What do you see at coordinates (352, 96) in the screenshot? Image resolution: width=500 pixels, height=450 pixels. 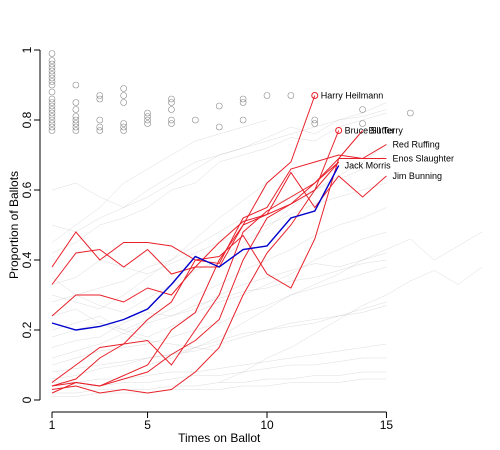 I see `series-name-label: Harry Heilmann` at bounding box center [352, 96].